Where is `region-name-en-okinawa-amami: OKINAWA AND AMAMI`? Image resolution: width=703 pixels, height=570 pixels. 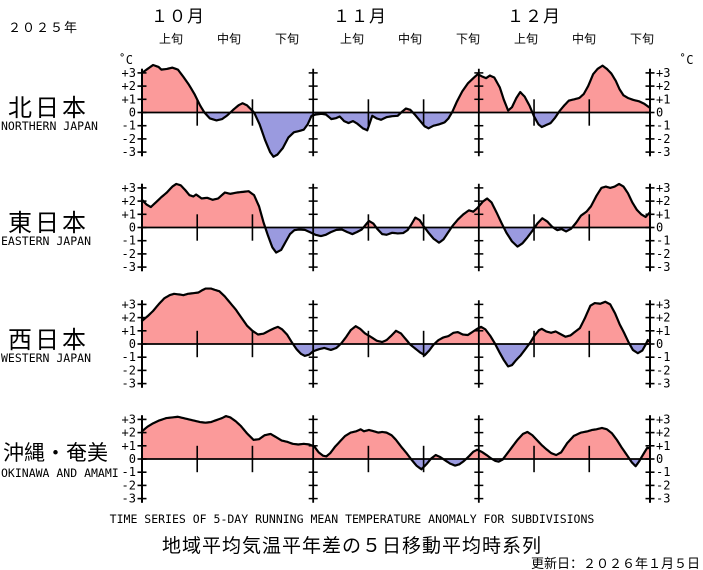 region-name-en-okinawa-amami: OKINAWA AND AMAMI is located at coordinates (60, 473).